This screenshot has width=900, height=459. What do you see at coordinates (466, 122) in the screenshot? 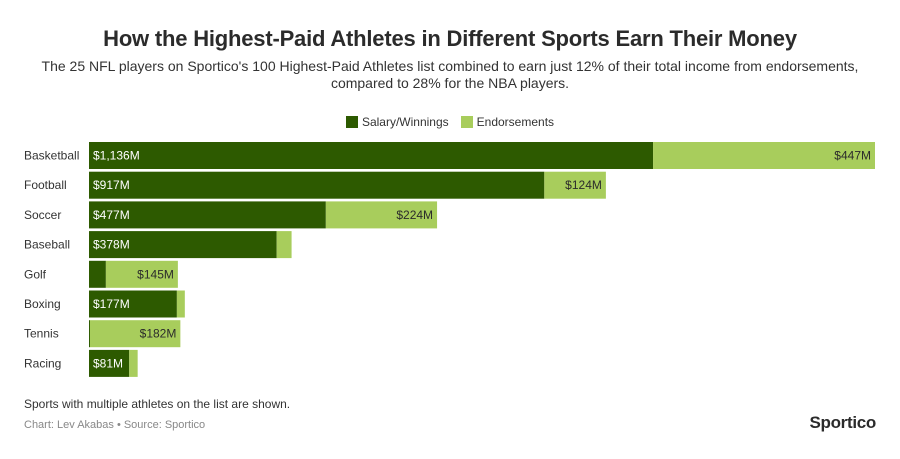
I see `legend-swatch-endorsements` at bounding box center [466, 122].